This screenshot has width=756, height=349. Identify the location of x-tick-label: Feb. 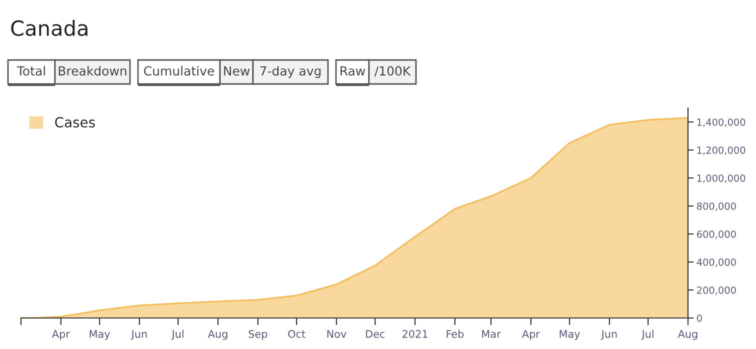
(455, 334).